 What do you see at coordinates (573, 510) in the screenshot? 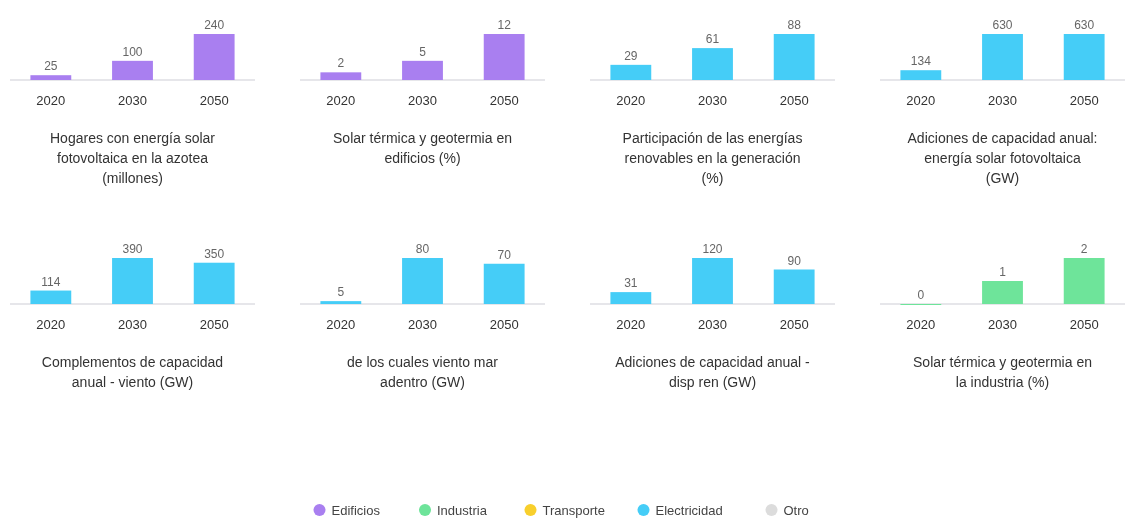
I see `legend-label: Transporte` at bounding box center [573, 510].